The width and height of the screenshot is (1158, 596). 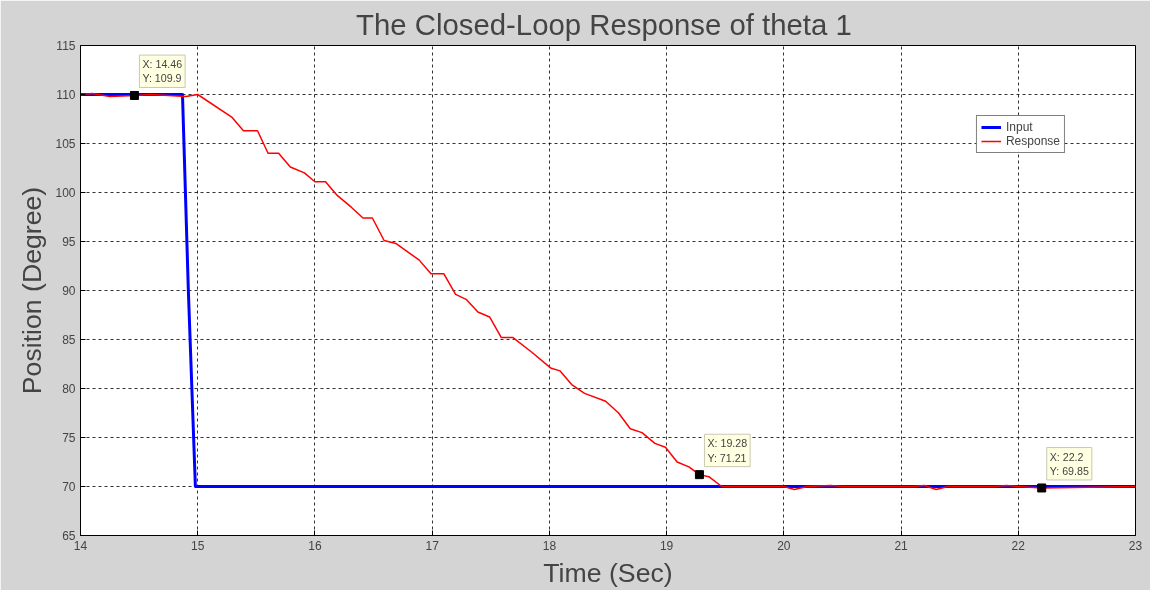 I want to click on y-tick-label: 65, so click(x=69, y=536).